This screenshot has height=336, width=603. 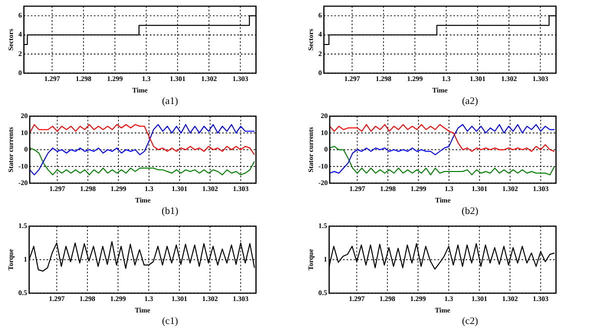 I want to click on text: (a2), so click(x=470, y=102).